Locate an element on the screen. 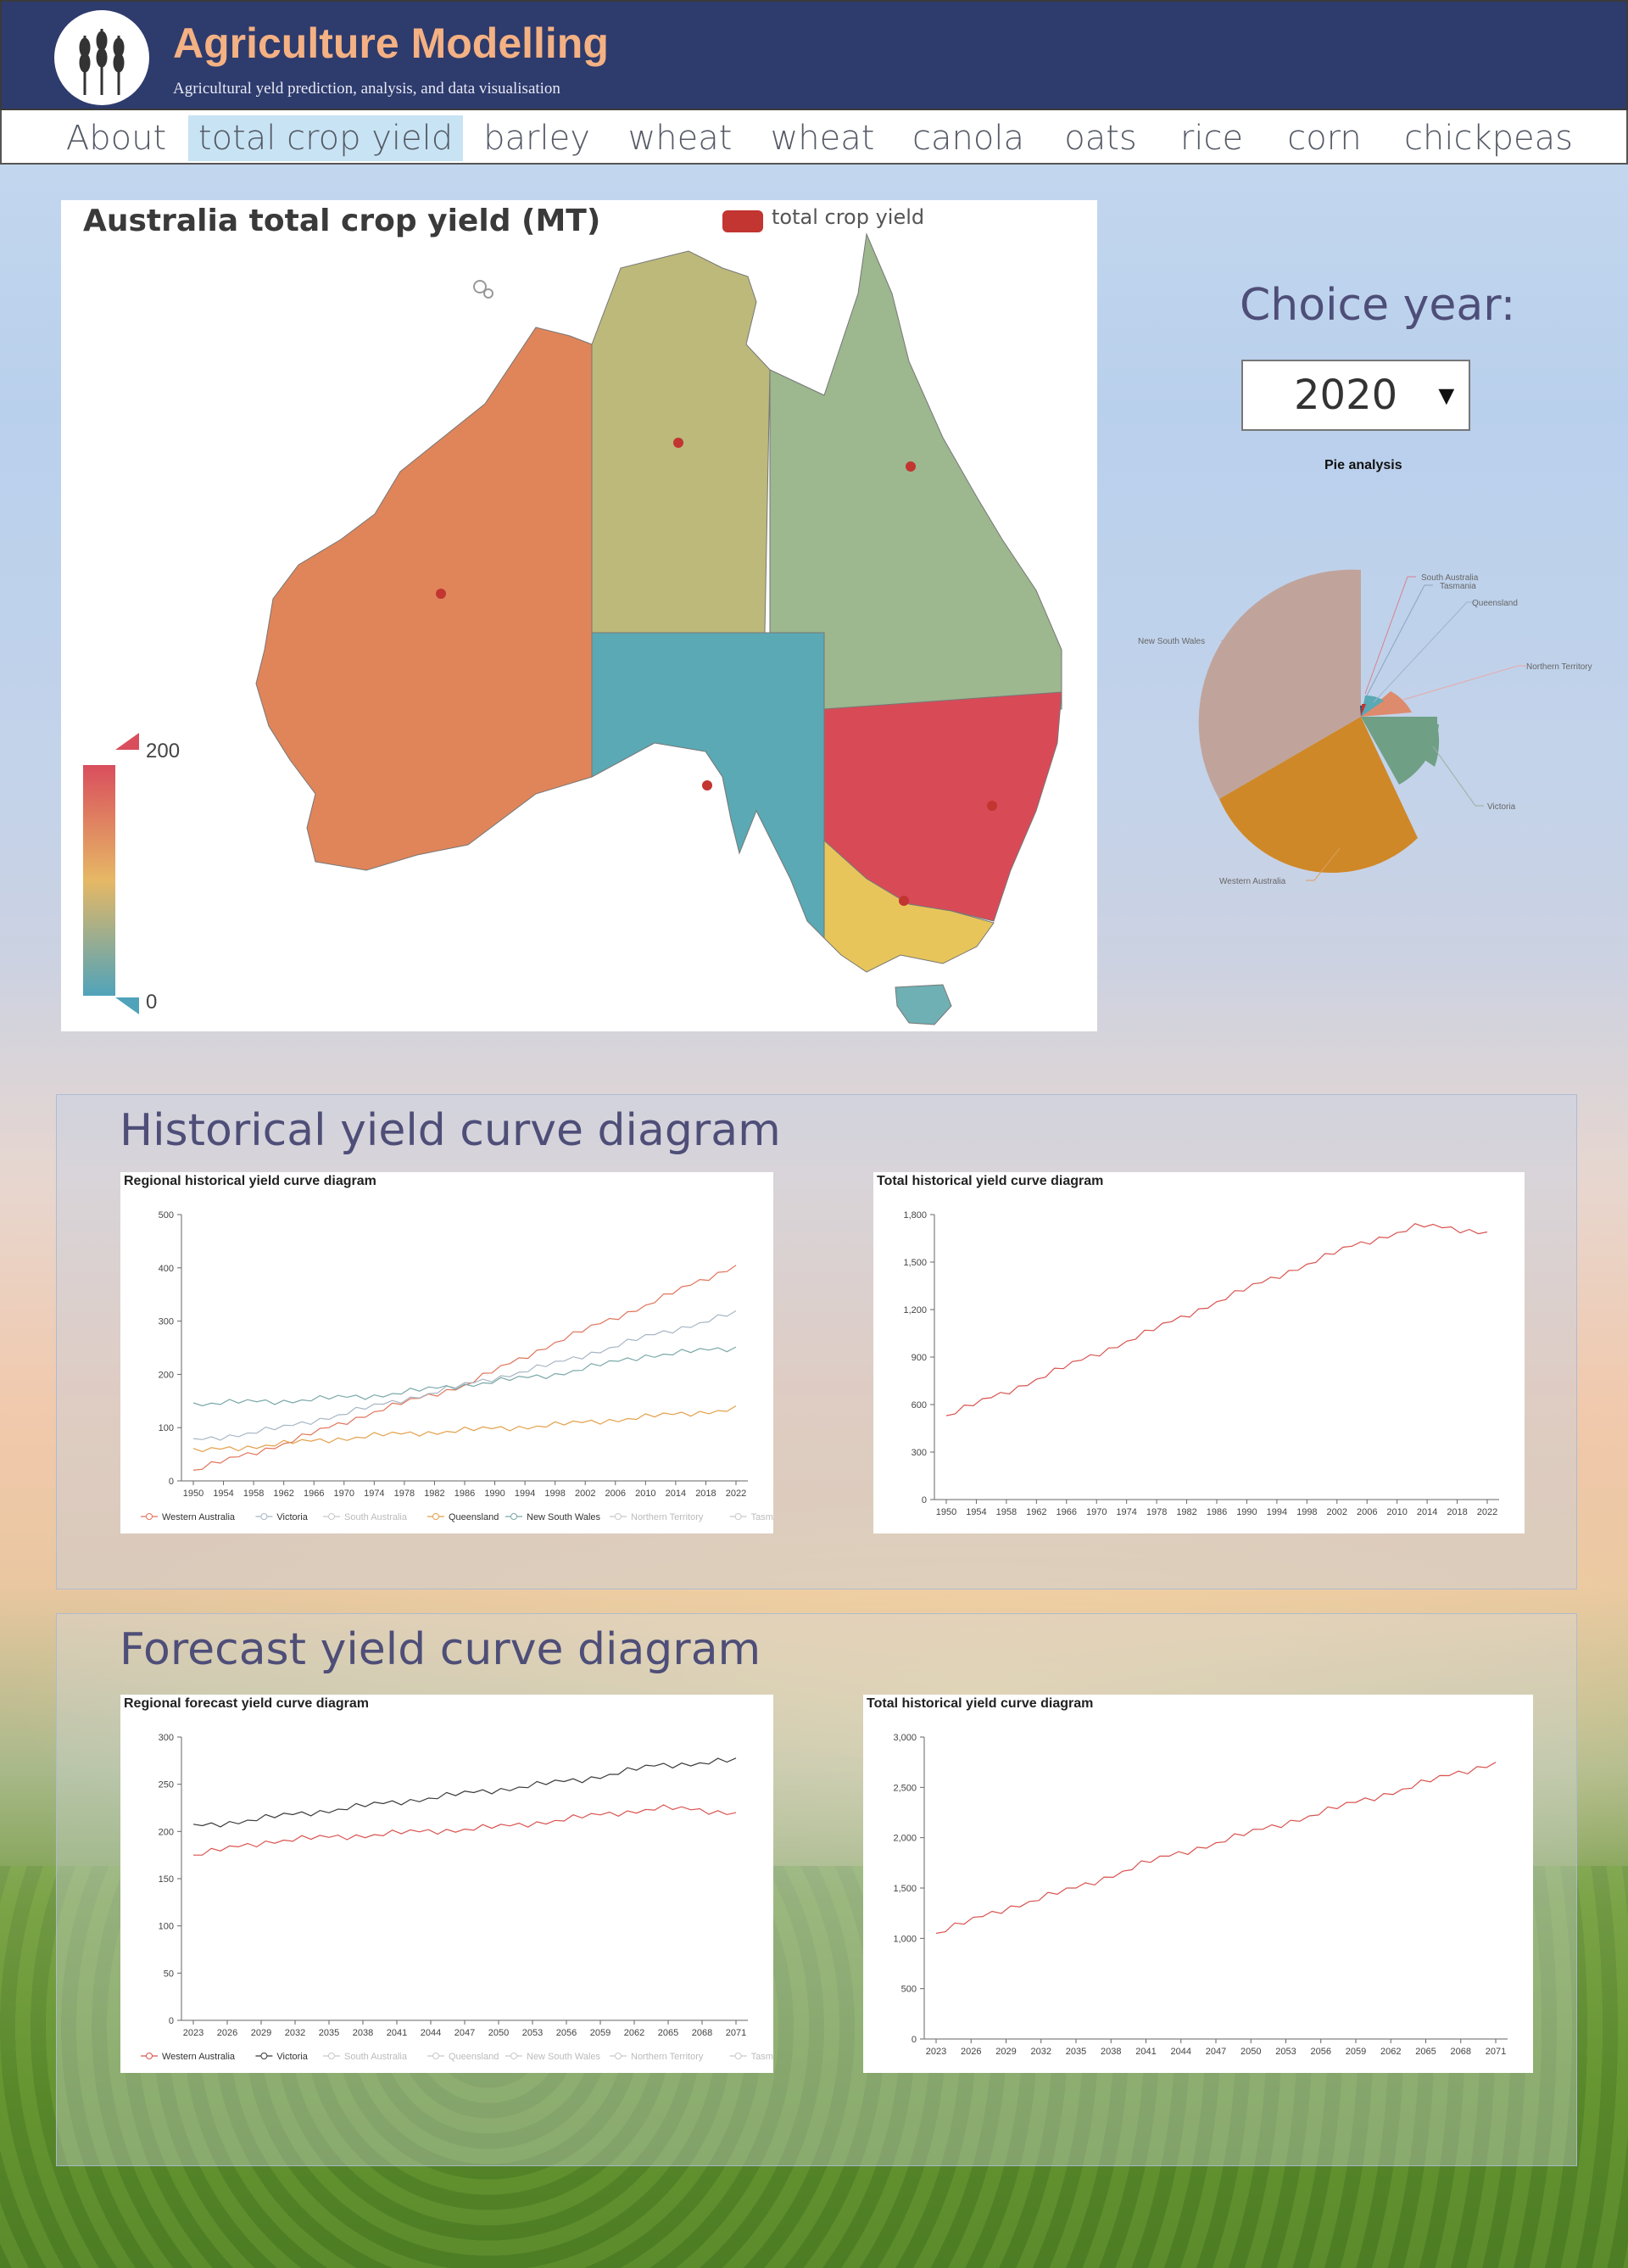 Image resolution: width=1628 pixels, height=2268 pixels. x-tick-label: 2047 is located at coordinates (1216, 2052).